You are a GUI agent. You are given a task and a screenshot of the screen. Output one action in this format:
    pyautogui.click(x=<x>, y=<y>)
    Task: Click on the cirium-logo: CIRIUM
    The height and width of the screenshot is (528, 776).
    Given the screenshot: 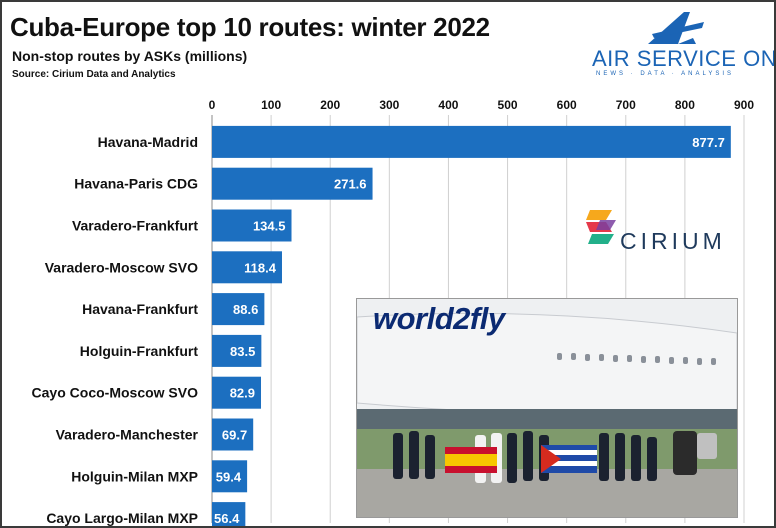 What is the action you would take?
    pyautogui.click(x=676, y=232)
    